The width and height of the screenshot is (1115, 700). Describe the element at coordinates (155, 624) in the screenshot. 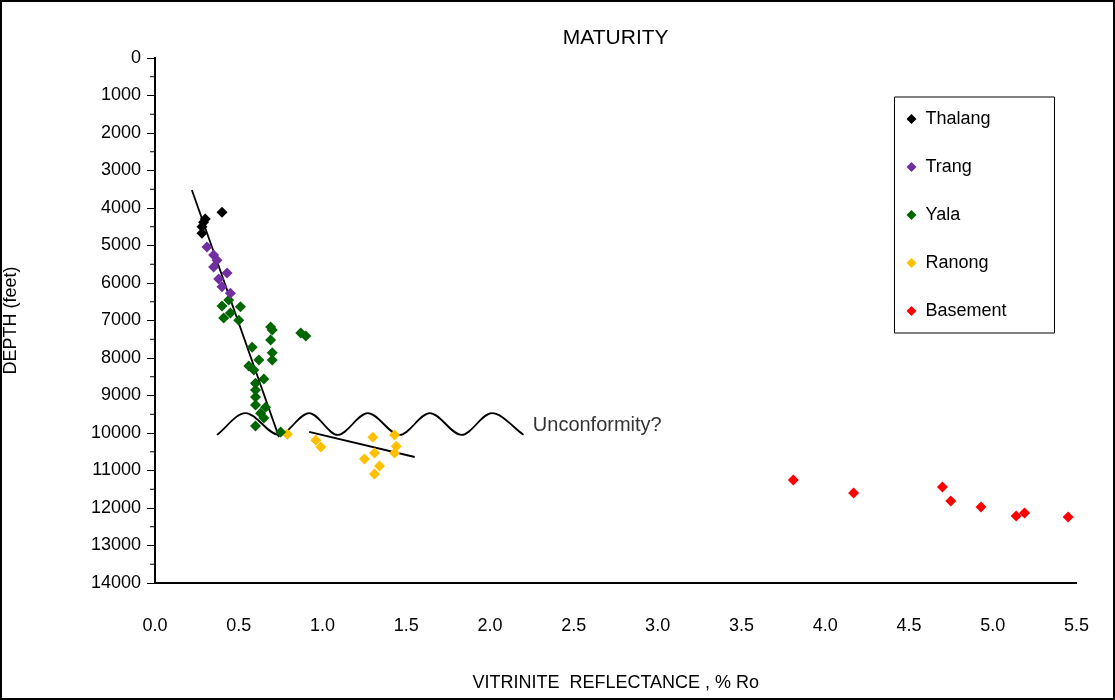

I see `x-tick-label: 0.0` at that location.